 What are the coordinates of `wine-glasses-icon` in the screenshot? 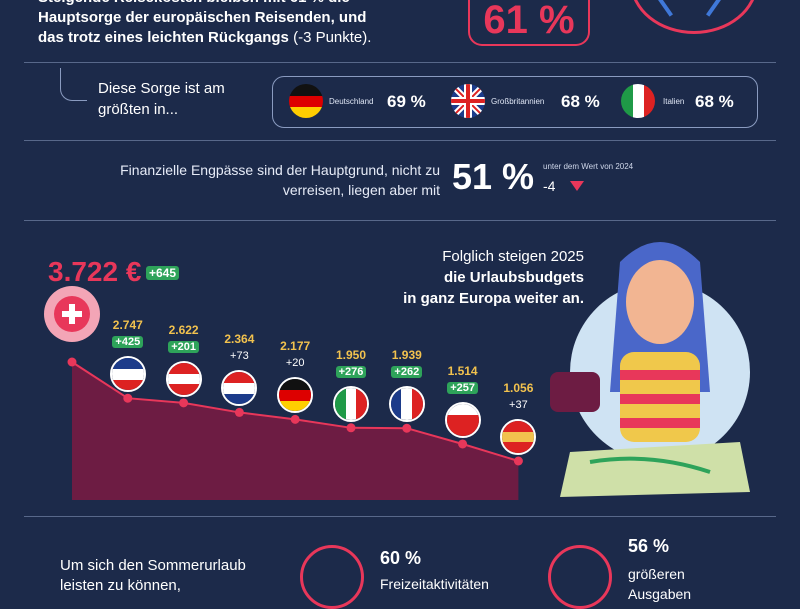 It's located at (332, 577).